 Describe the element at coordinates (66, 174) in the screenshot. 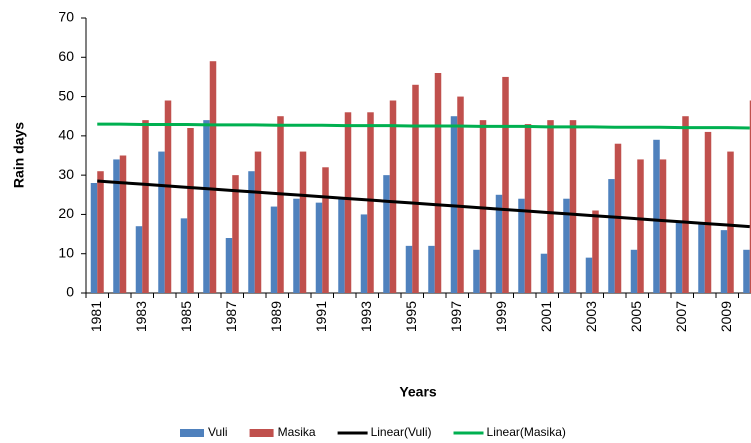

I see `y-tick-label: 30` at that location.